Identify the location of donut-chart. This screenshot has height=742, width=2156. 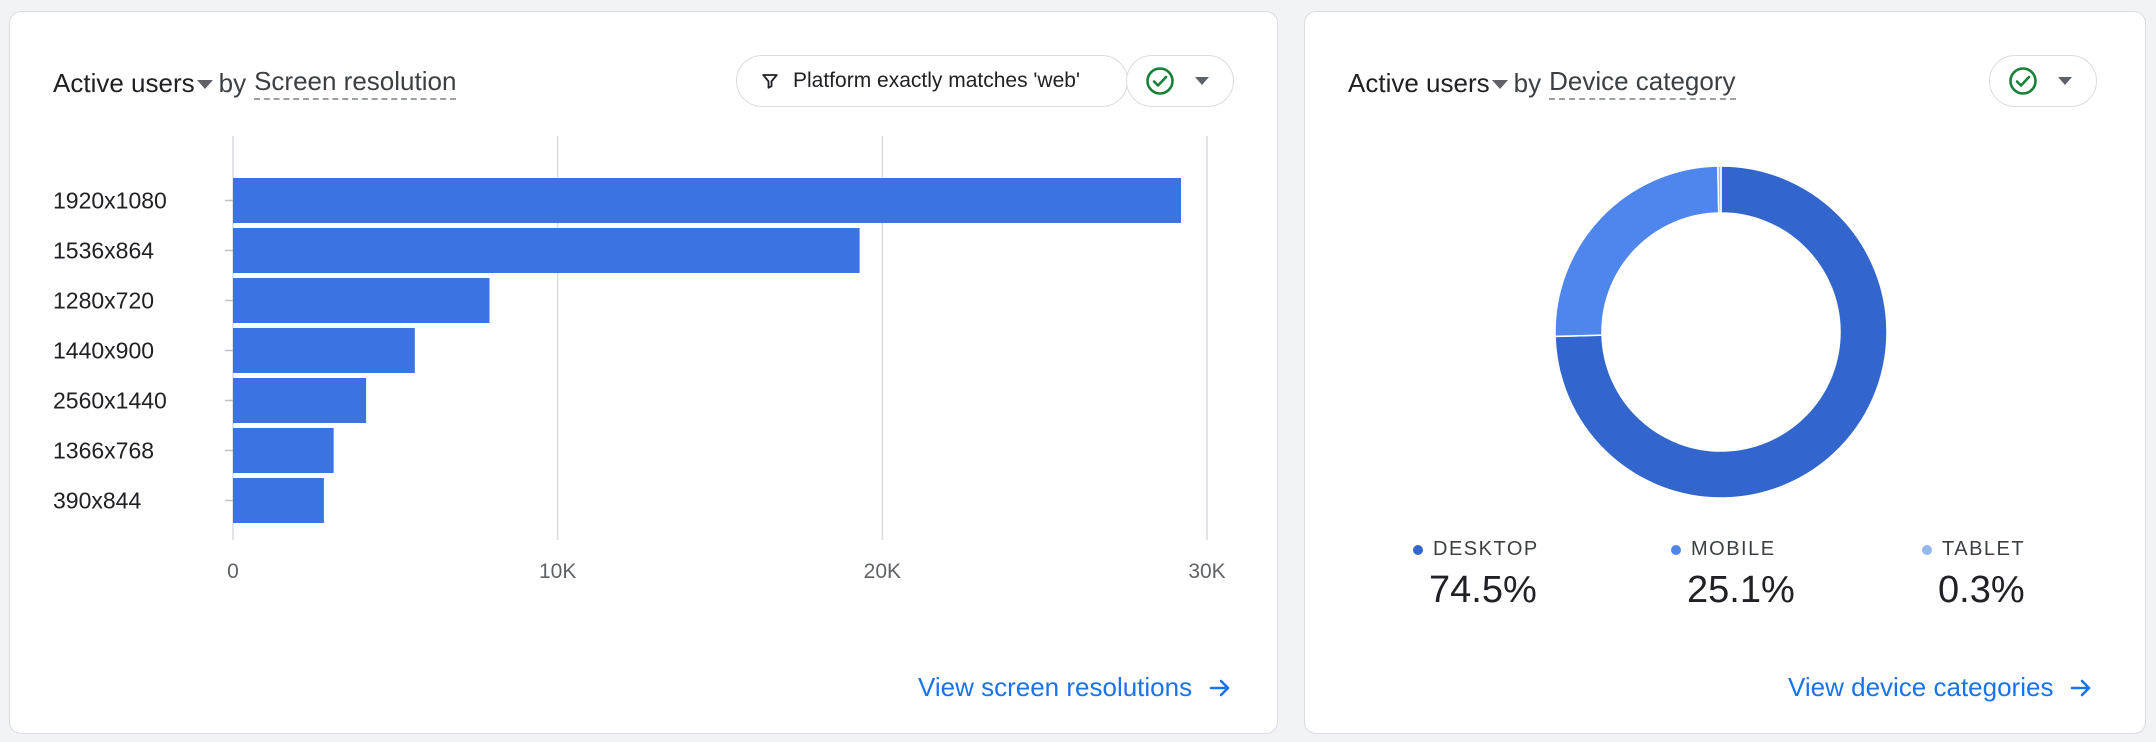
(1721, 332).